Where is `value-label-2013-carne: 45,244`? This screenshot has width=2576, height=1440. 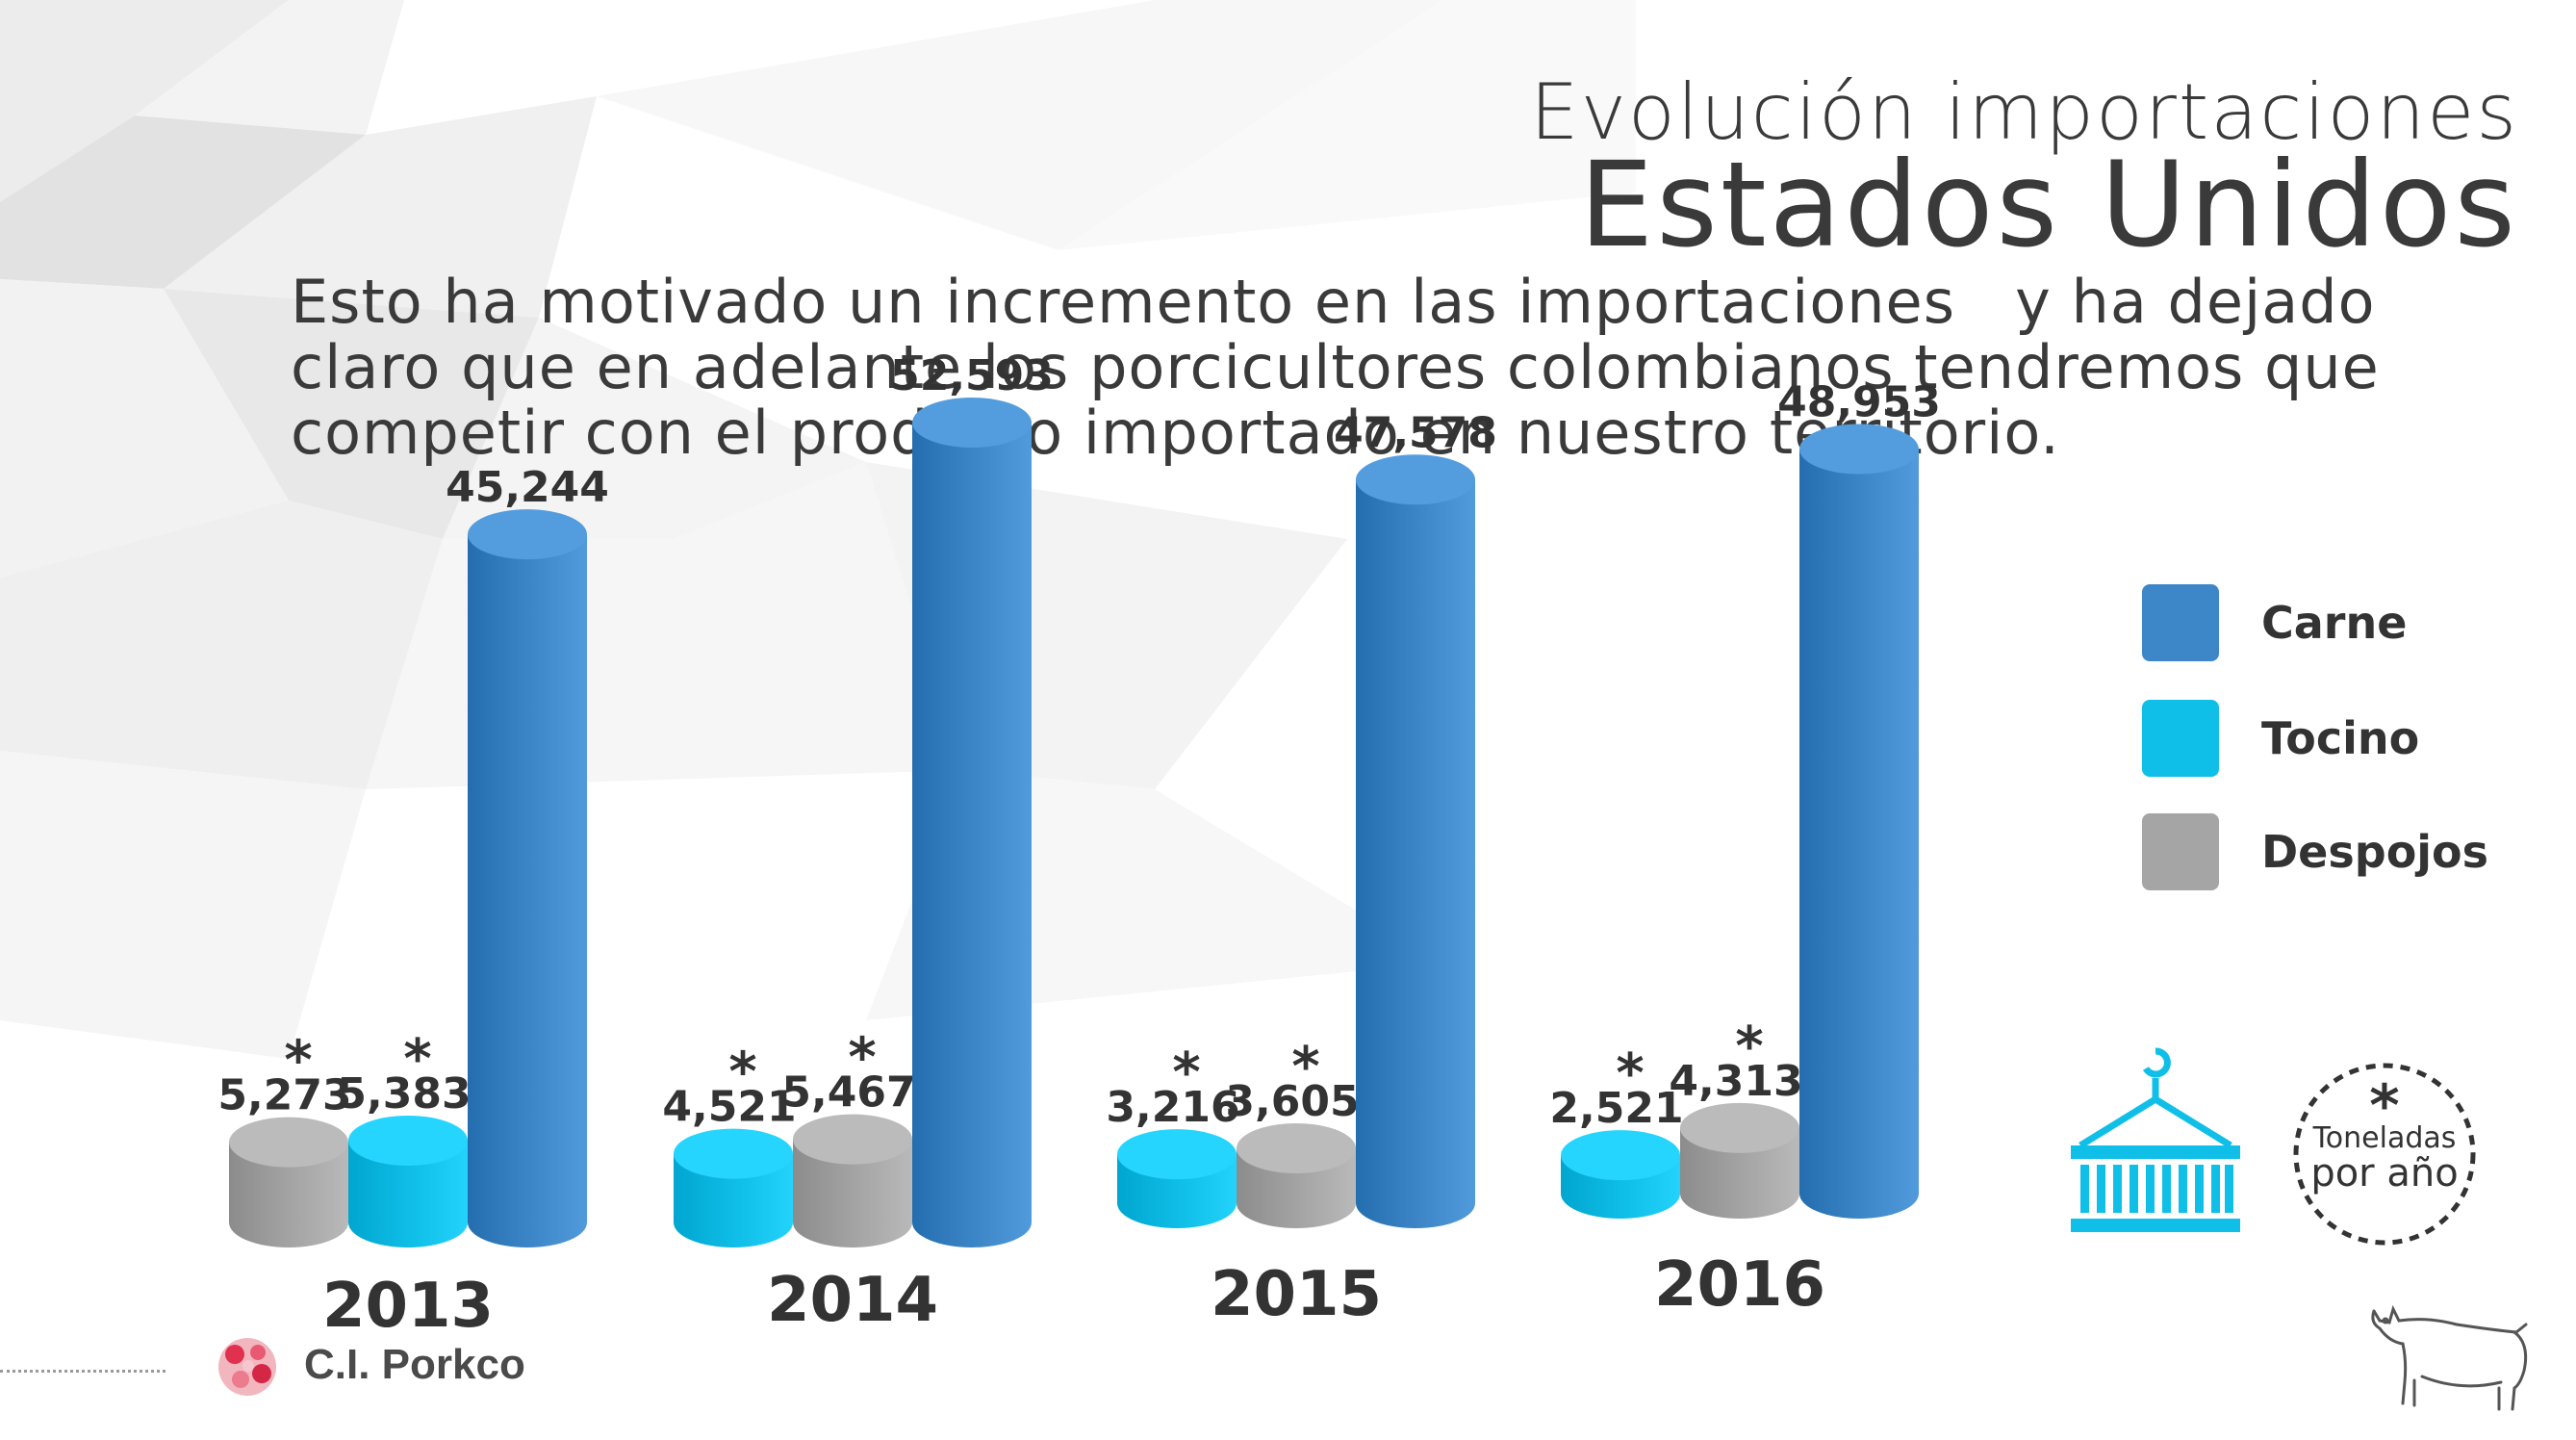
value-label-2013-carne: 45,244 is located at coordinates (527, 487).